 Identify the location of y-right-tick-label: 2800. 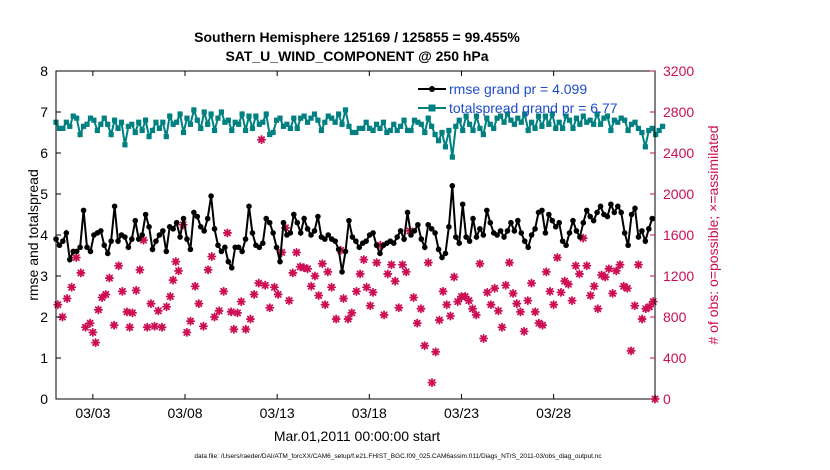
(678, 112).